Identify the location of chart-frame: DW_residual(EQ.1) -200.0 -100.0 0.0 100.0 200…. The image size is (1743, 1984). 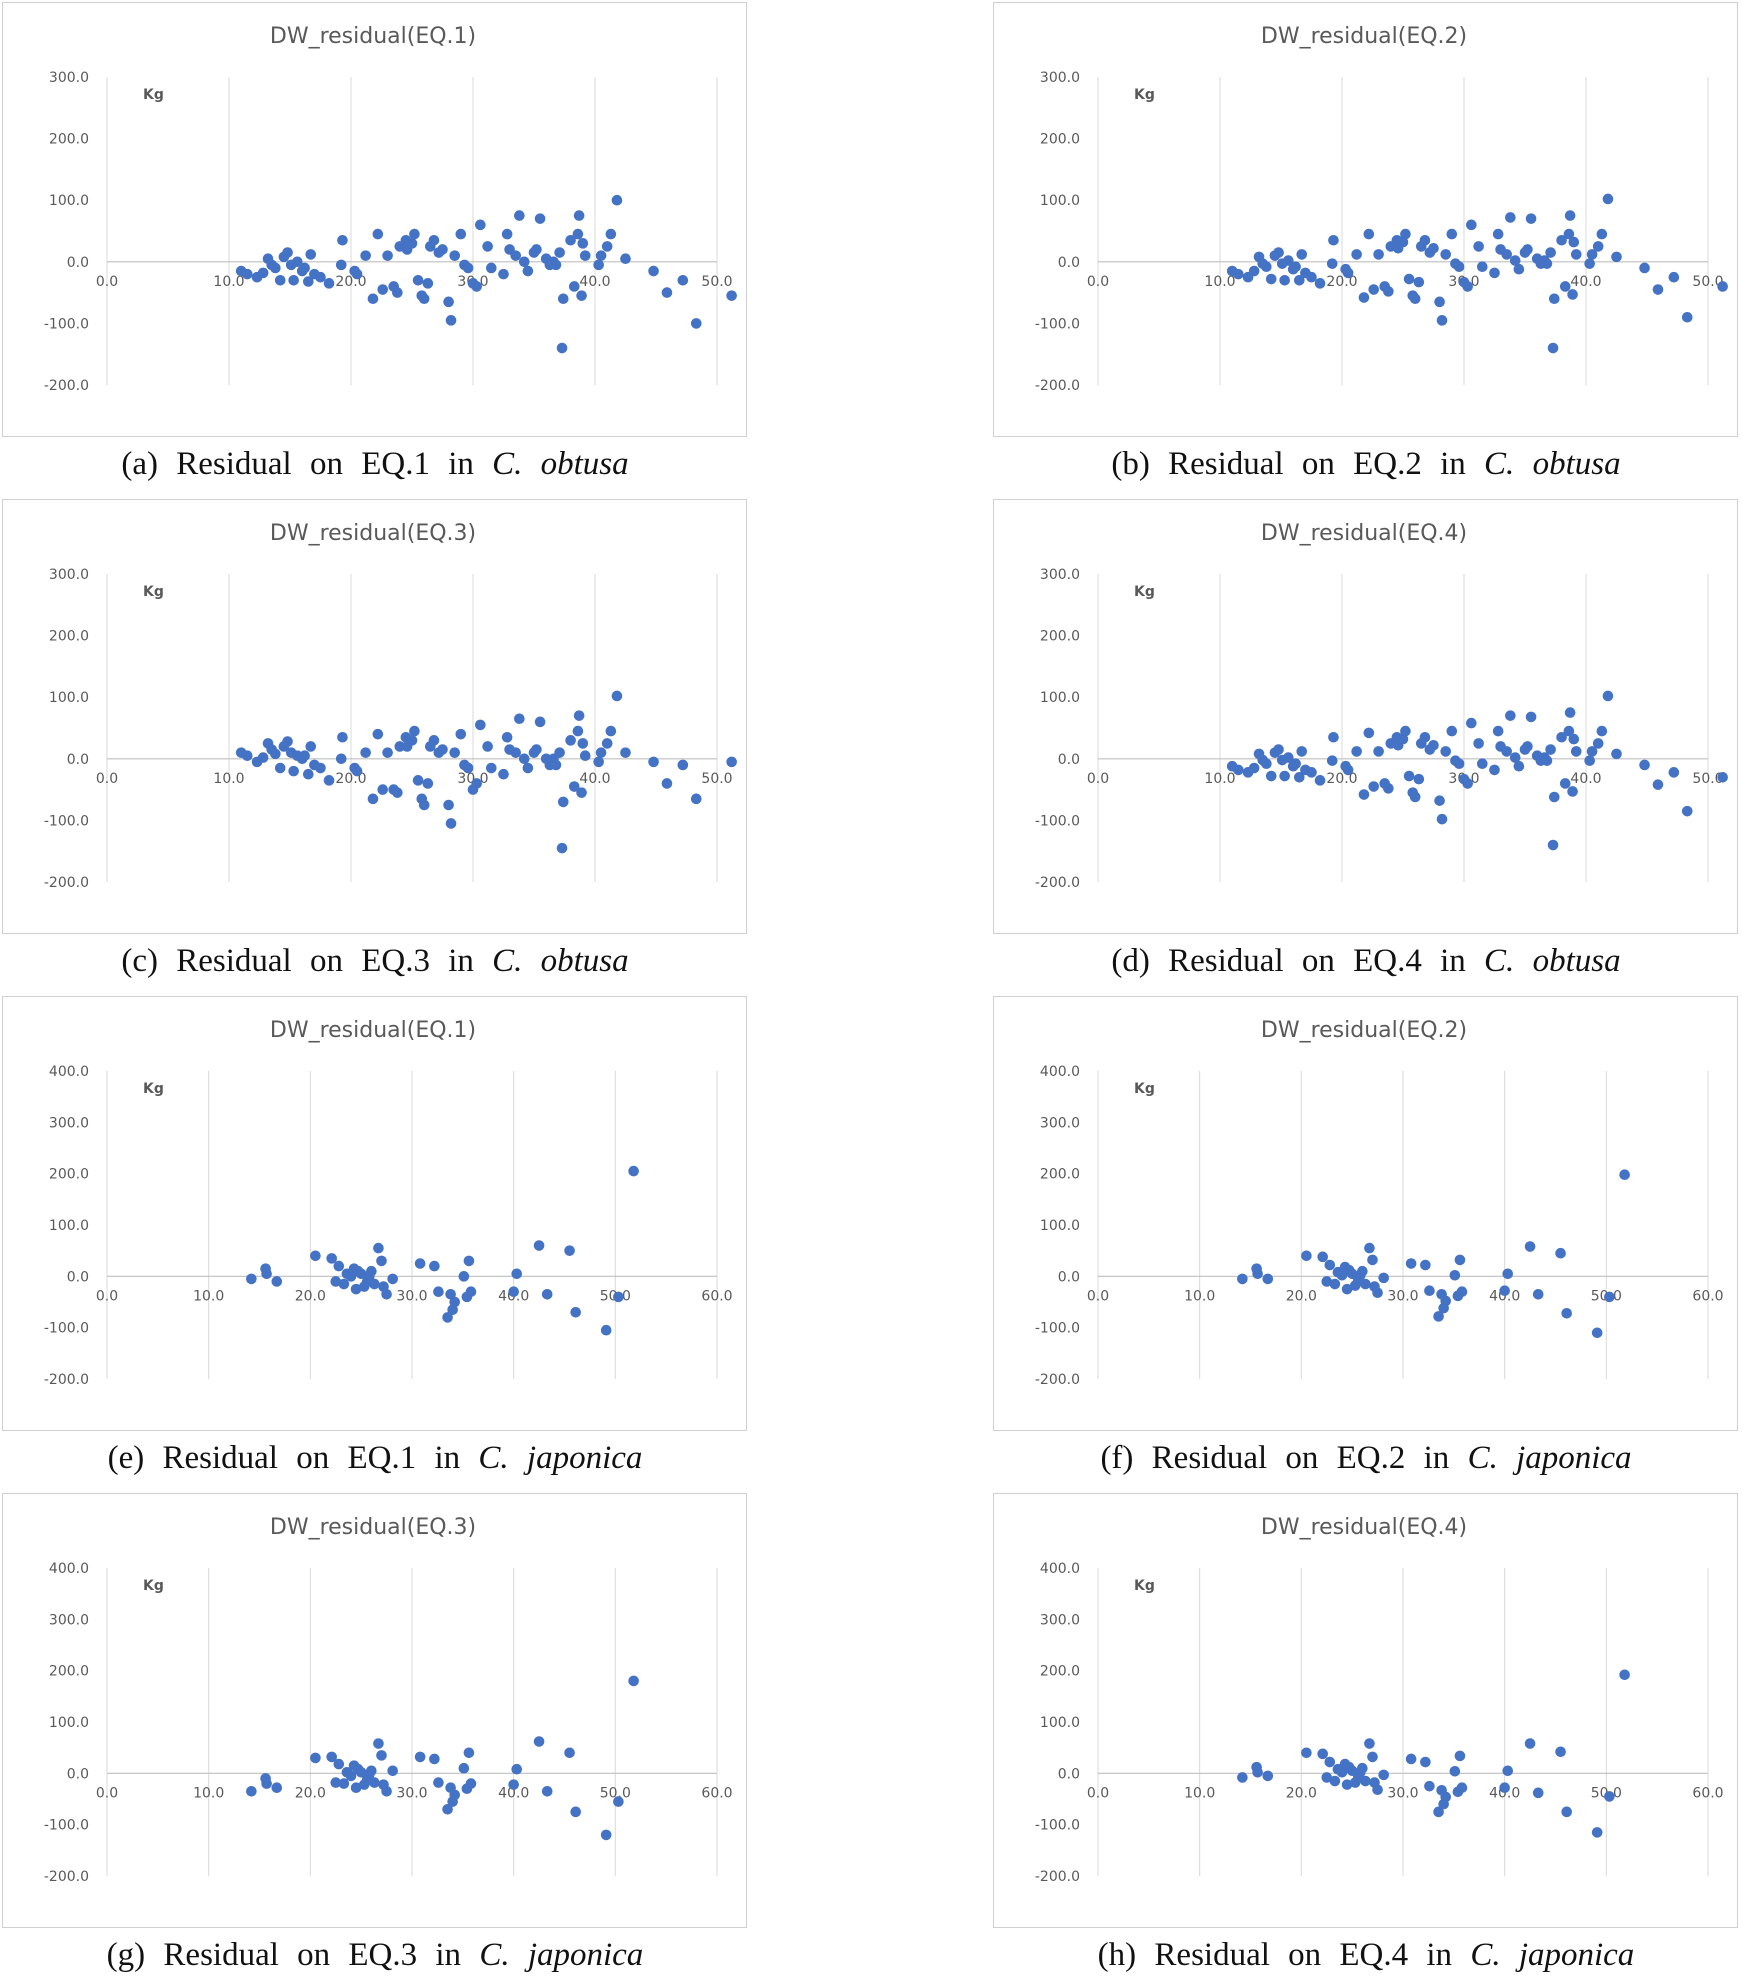
(374, 1213).